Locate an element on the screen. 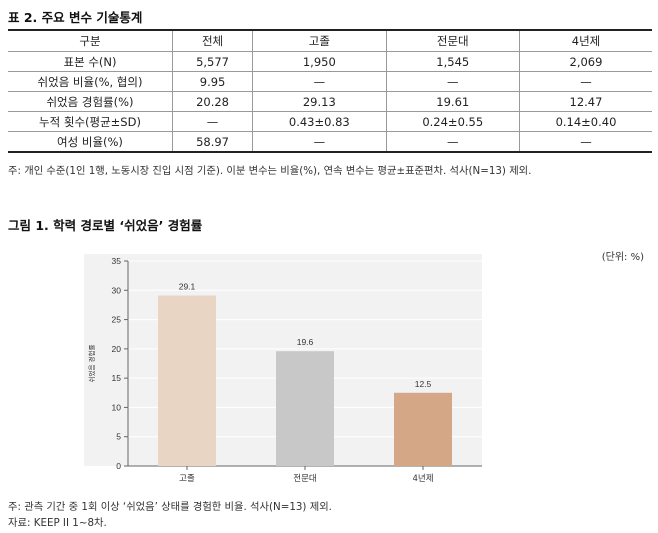 The image size is (658, 533). x-tick-label: 고졸 is located at coordinates (187, 479).